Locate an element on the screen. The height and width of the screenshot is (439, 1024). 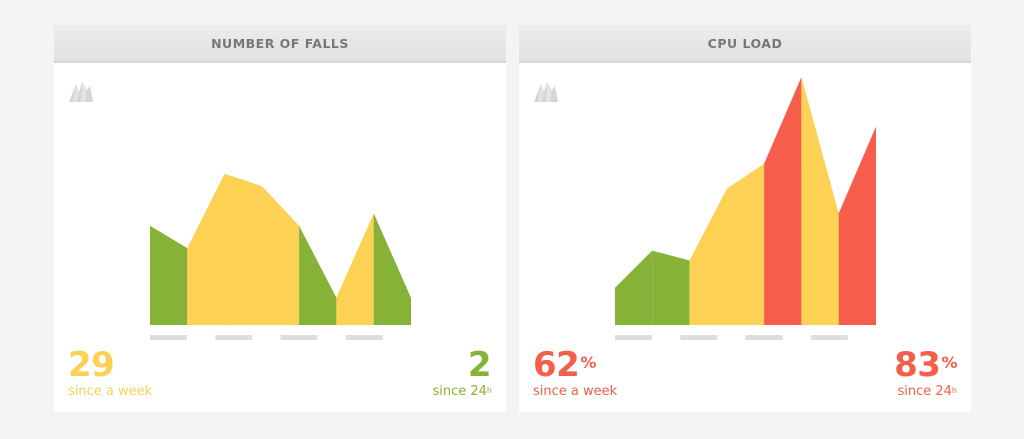
cpu-24h-stat: 83% since 24h is located at coordinates (925, 373).